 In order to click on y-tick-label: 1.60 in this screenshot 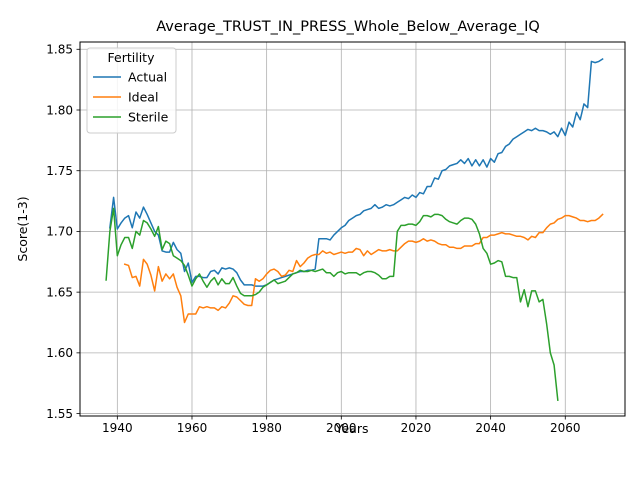, I will do `click(59, 353)`.